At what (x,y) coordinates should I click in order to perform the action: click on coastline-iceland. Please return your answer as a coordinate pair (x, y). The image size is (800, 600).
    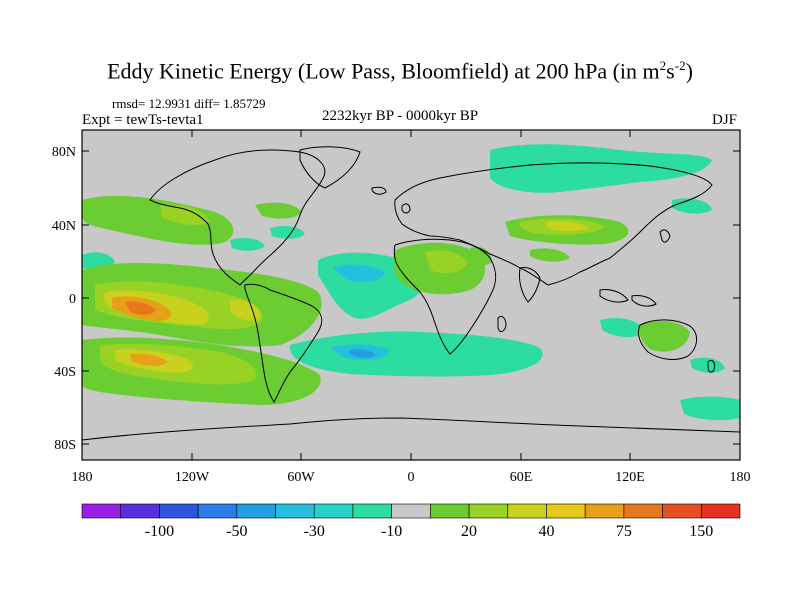
    Looking at the image, I should click on (379, 190).